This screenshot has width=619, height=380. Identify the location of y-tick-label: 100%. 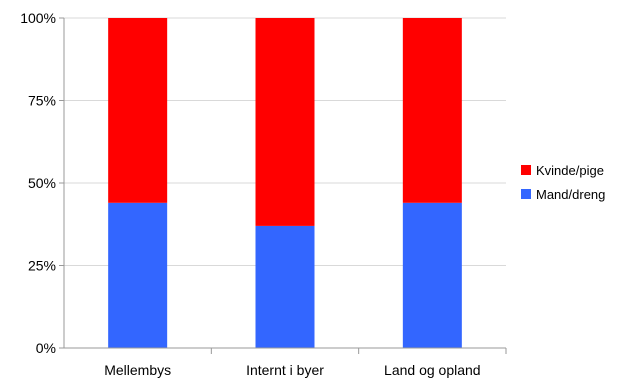
(38, 18).